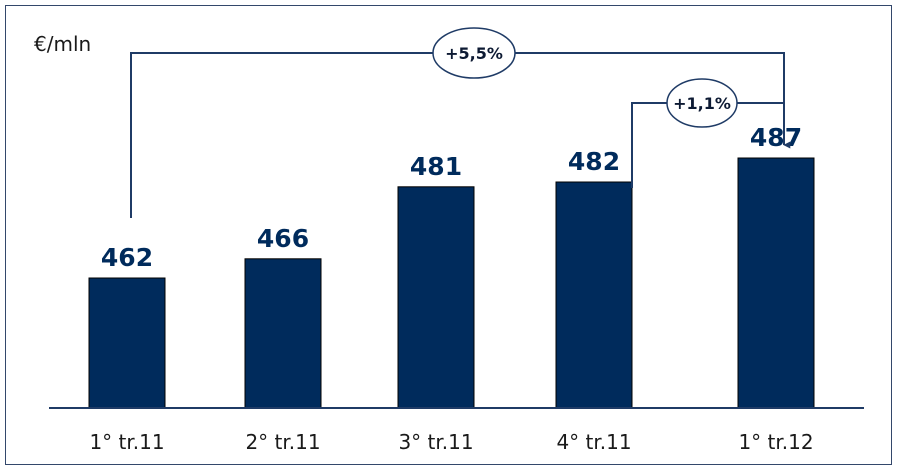 The image size is (899, 472). Describe the element at coordinates (594, 161) in the screenshot. I see `value-label-4: 482` at that location.